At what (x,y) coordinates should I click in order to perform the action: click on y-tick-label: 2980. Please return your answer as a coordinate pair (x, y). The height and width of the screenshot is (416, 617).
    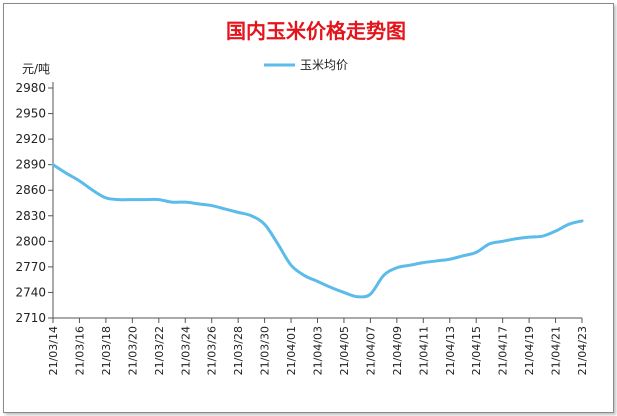
    Looking at the image, I should click on (30, 88).